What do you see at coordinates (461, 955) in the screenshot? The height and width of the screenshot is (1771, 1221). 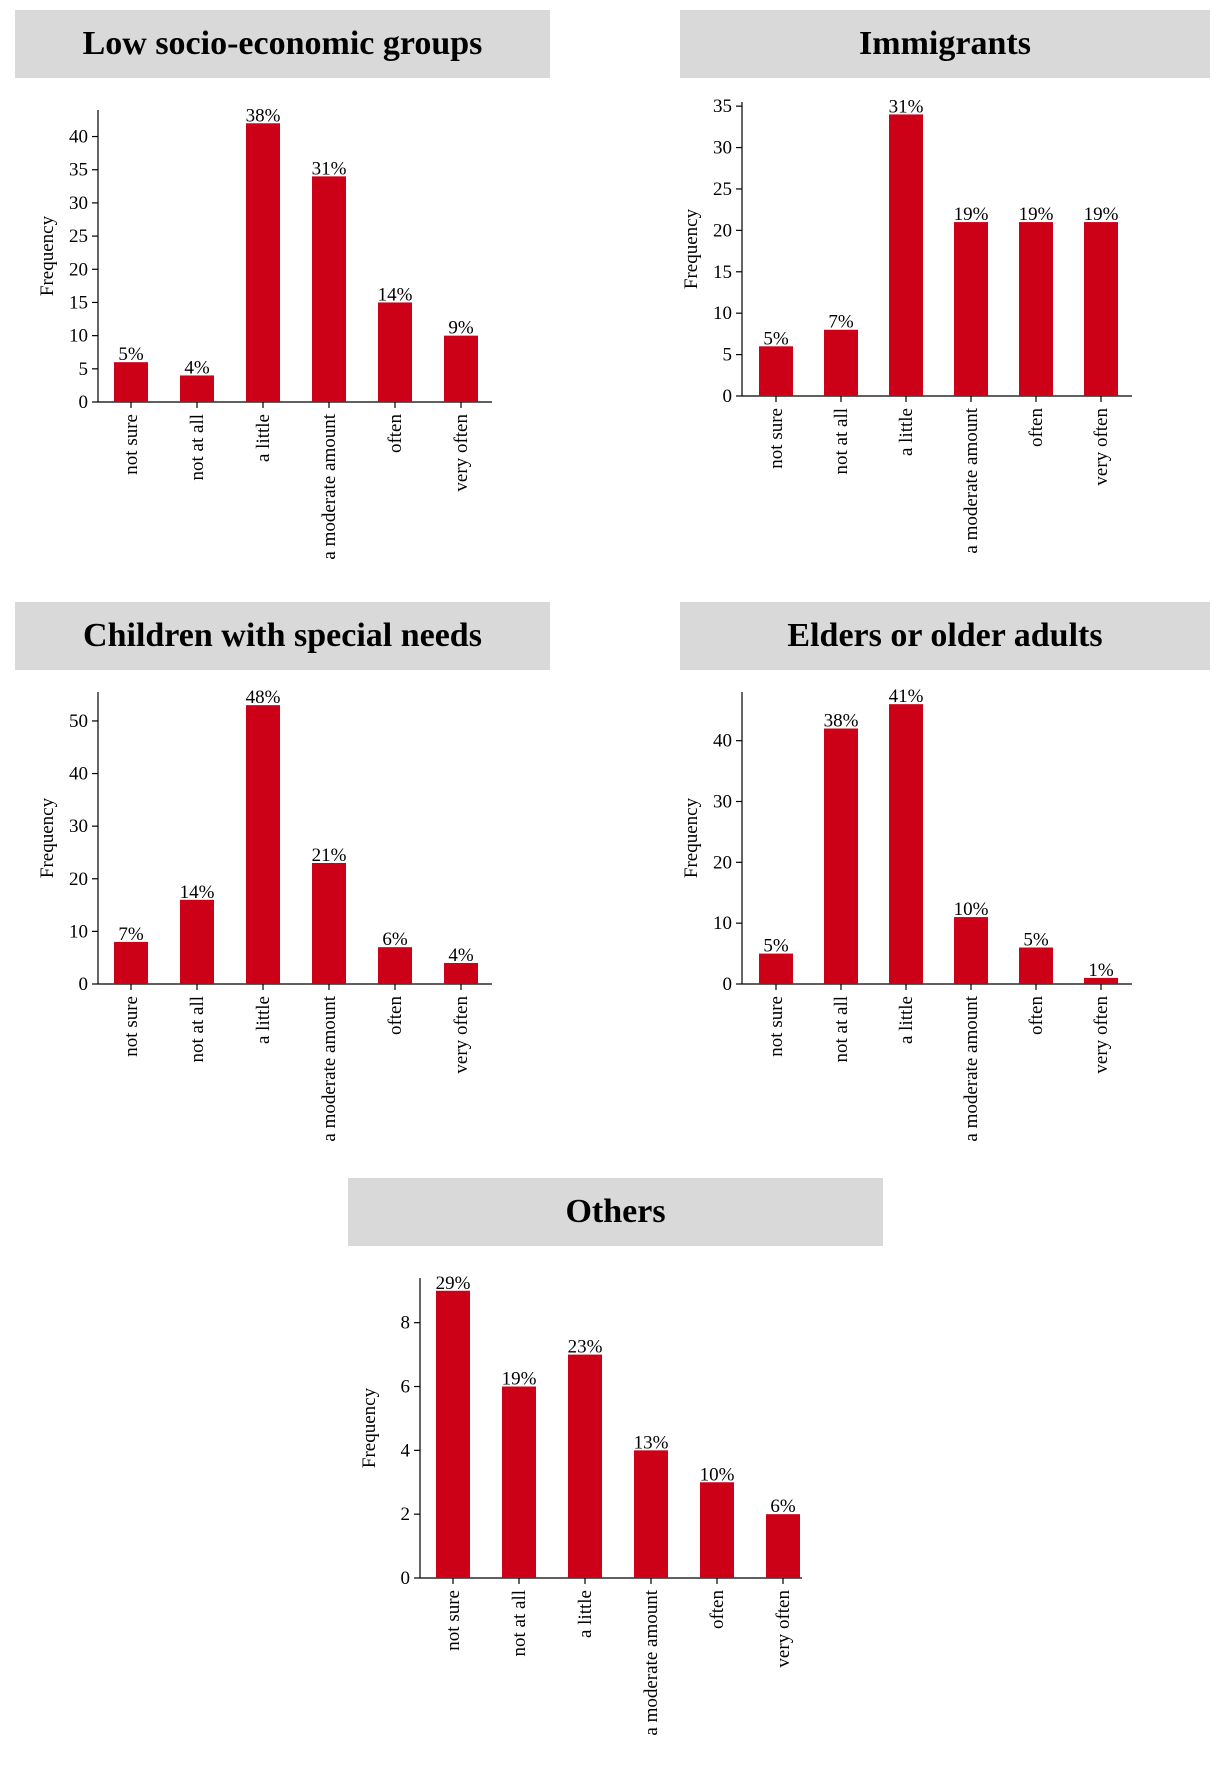 I see `data-label: 4%` at bounding box center [461, 955].